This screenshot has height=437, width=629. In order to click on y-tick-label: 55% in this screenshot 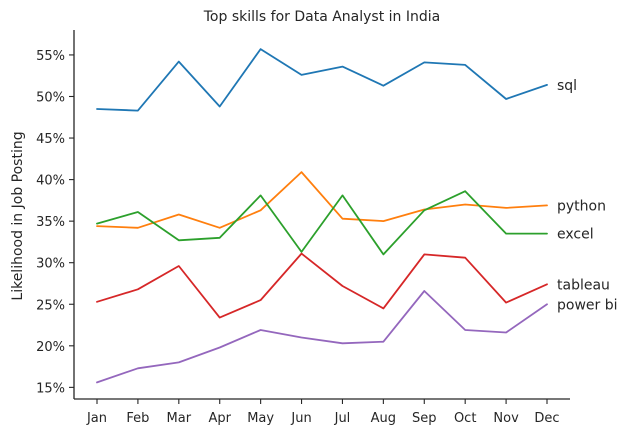, I will do `click(50, 56)`.